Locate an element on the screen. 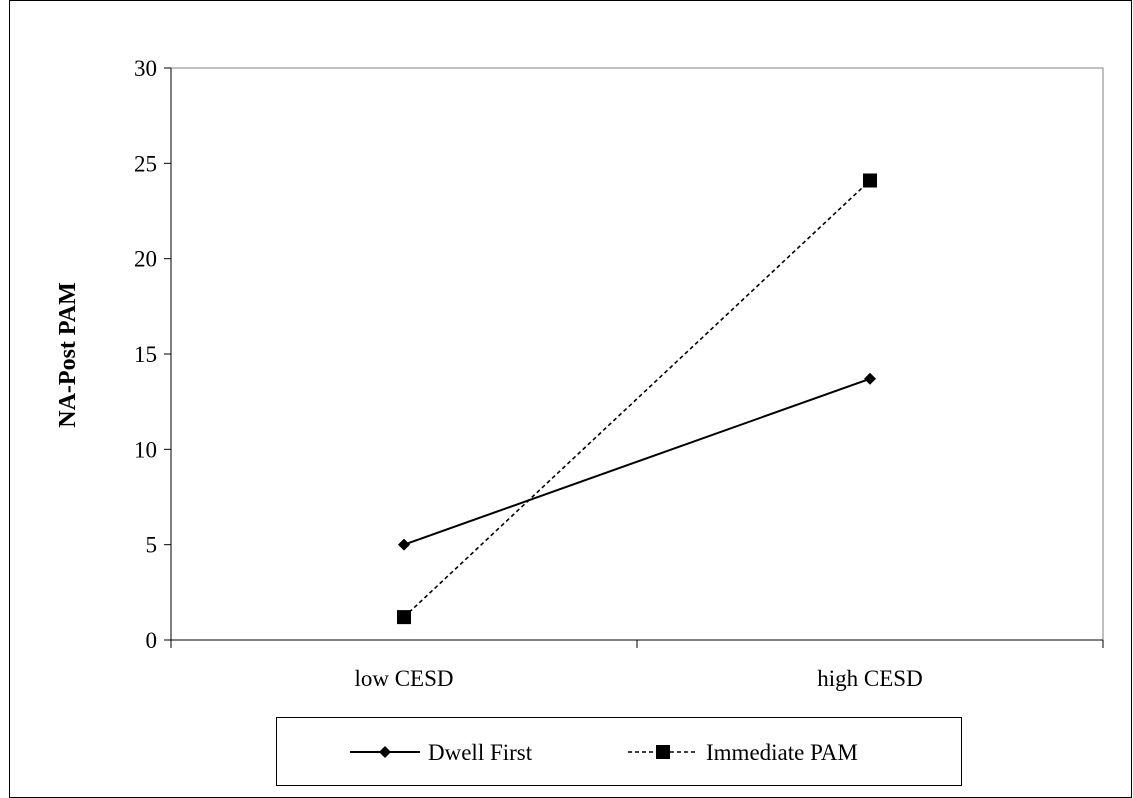 This screenshot has height=798, width=1133. y-tick-label: 15 is located at coordinates (145, 354).